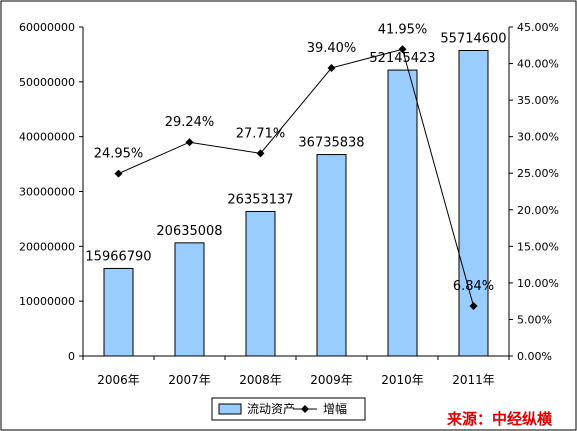 The height and width of the screenshot is (431, 577). Describe the element at coordinates (538, 100) in the screenshot. I see `right-tick-label: 35.00%` at that location.